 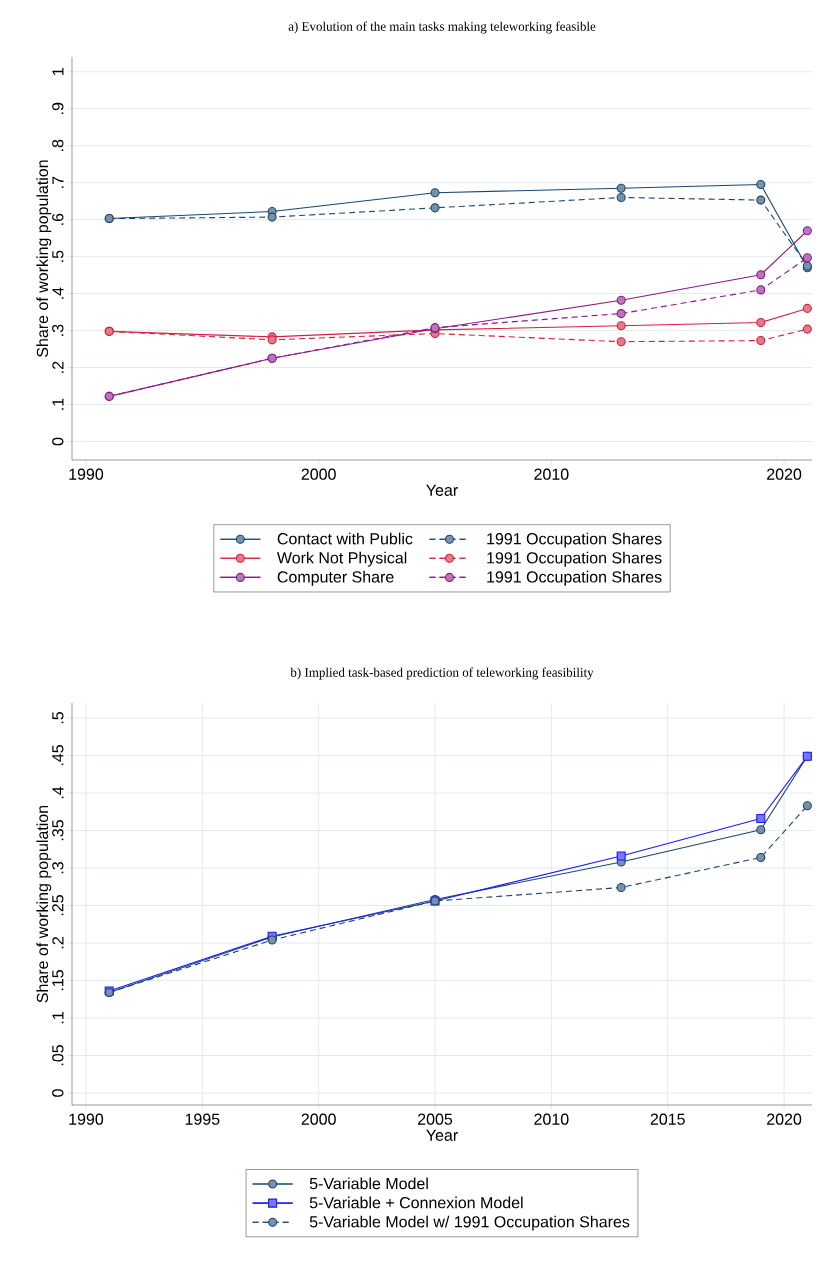 What do you see at coordinates (58, 219) in the screenshot?
I see `y-tick-label: .6` at bounding box center [58, 219].